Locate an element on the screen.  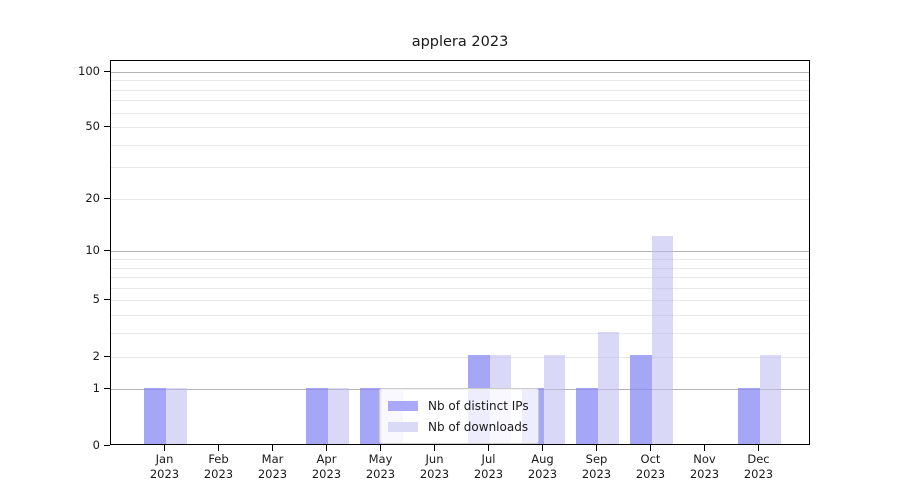
x-tick-label: Jun 2023 is located at coordinates (434, 466).